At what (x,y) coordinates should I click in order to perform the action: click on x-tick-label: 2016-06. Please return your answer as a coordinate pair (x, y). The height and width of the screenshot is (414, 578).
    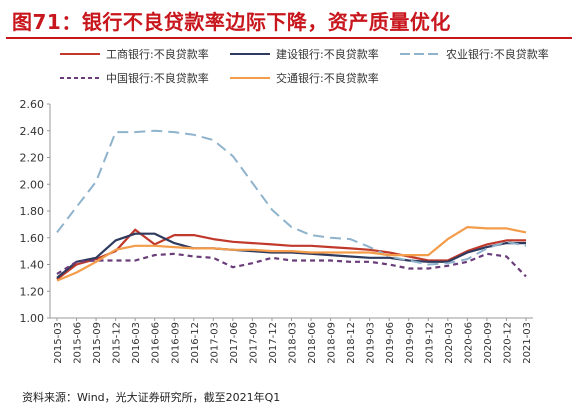
    Looking at the image, I should click on (156, 343).